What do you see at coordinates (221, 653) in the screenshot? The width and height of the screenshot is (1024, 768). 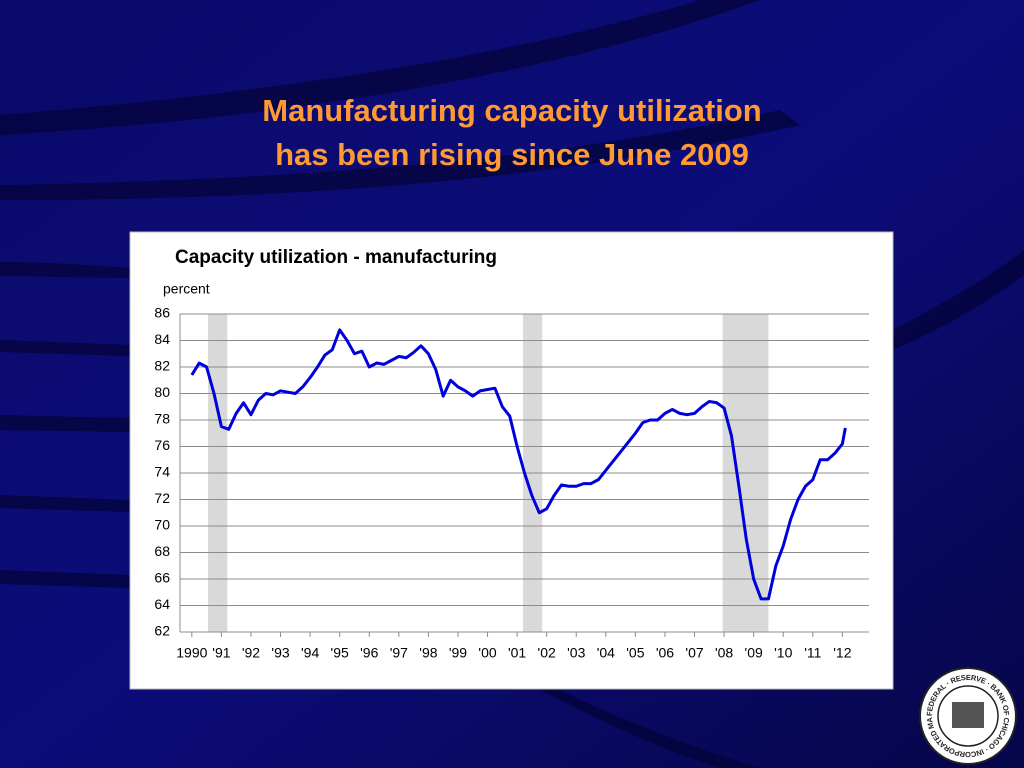 I see `x-tick-label: '91` at bounding box center [221, 653].